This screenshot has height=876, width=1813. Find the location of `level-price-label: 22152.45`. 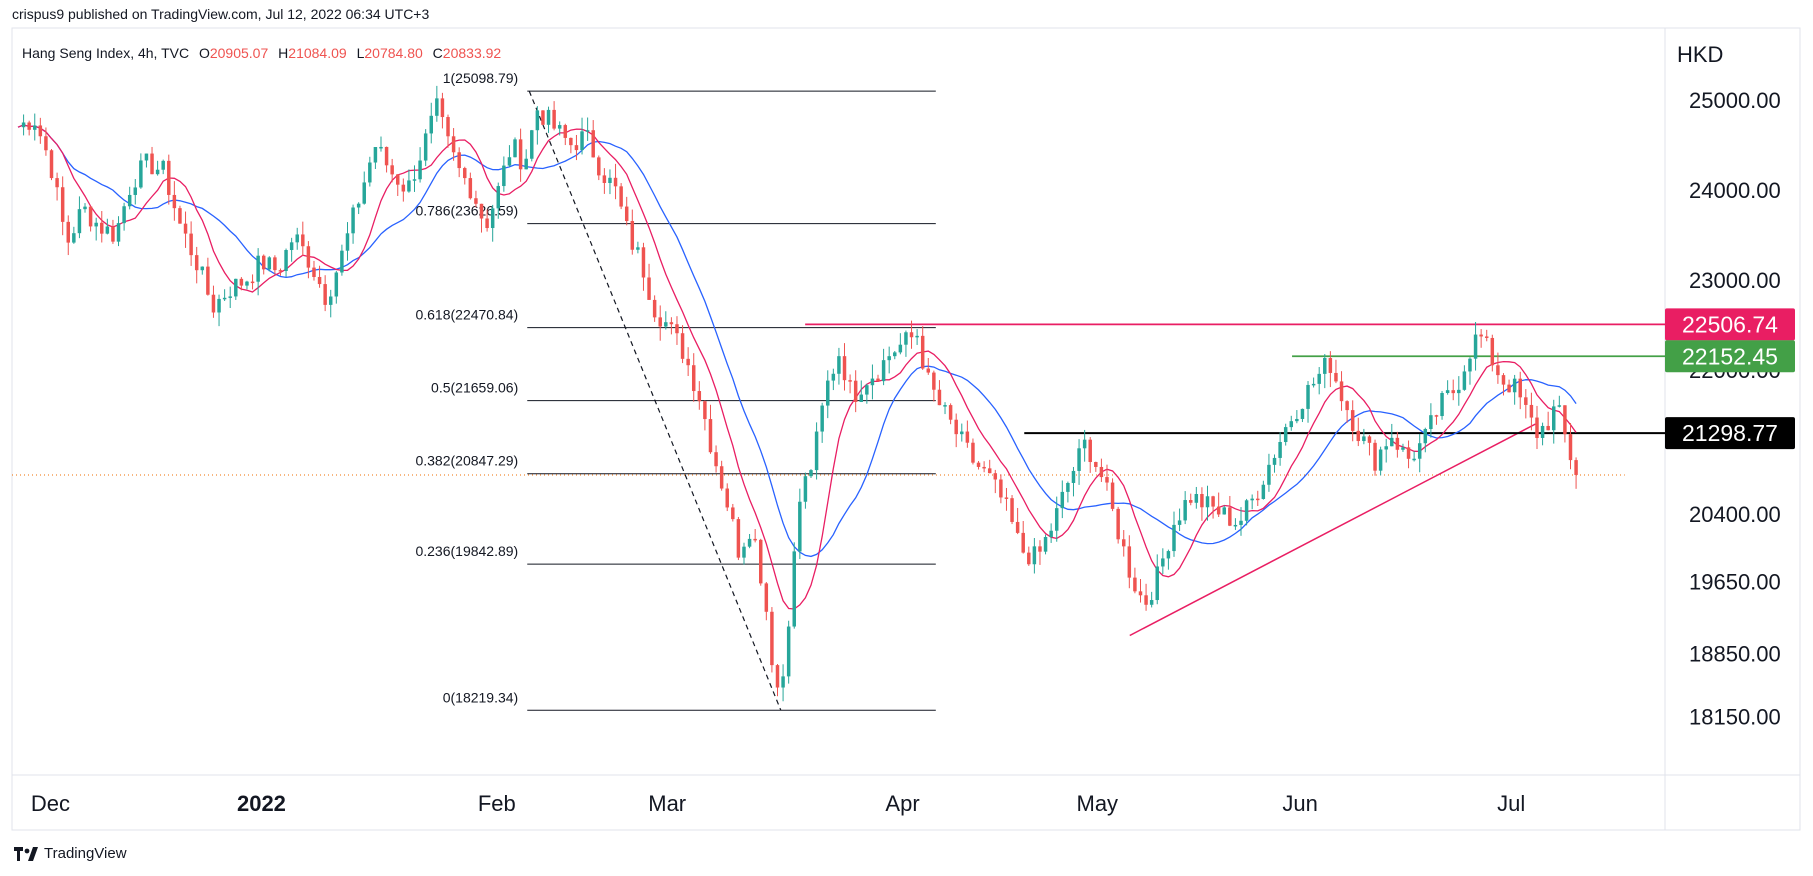

level-price-label: 22152.45 is located at coordinates (1730, 356).